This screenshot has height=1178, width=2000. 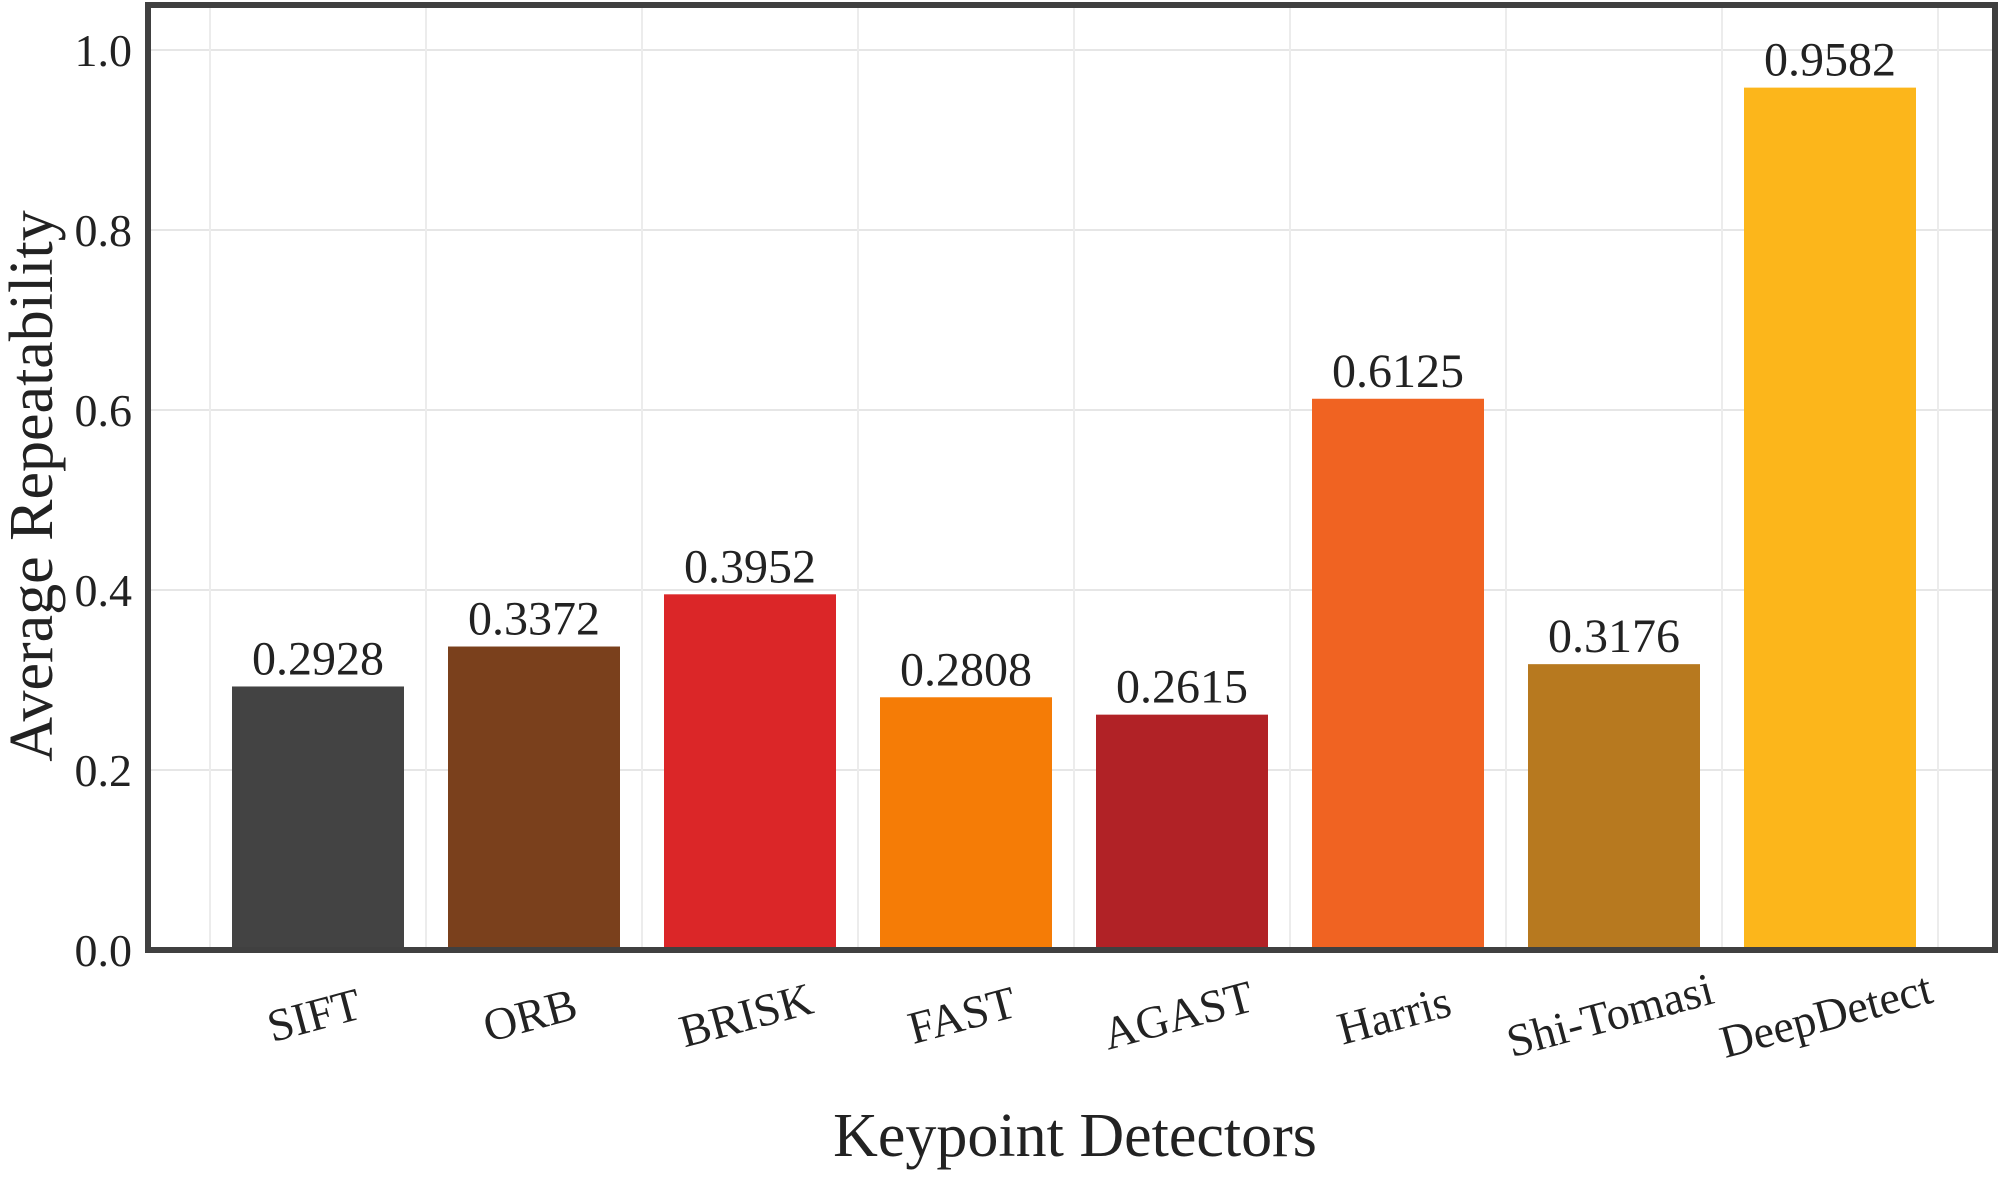 What do you see at coordinates (1177, 1015) in the screenshot?
I see `x-tick-label: AGAST` at bounding box center [1177, 1015].